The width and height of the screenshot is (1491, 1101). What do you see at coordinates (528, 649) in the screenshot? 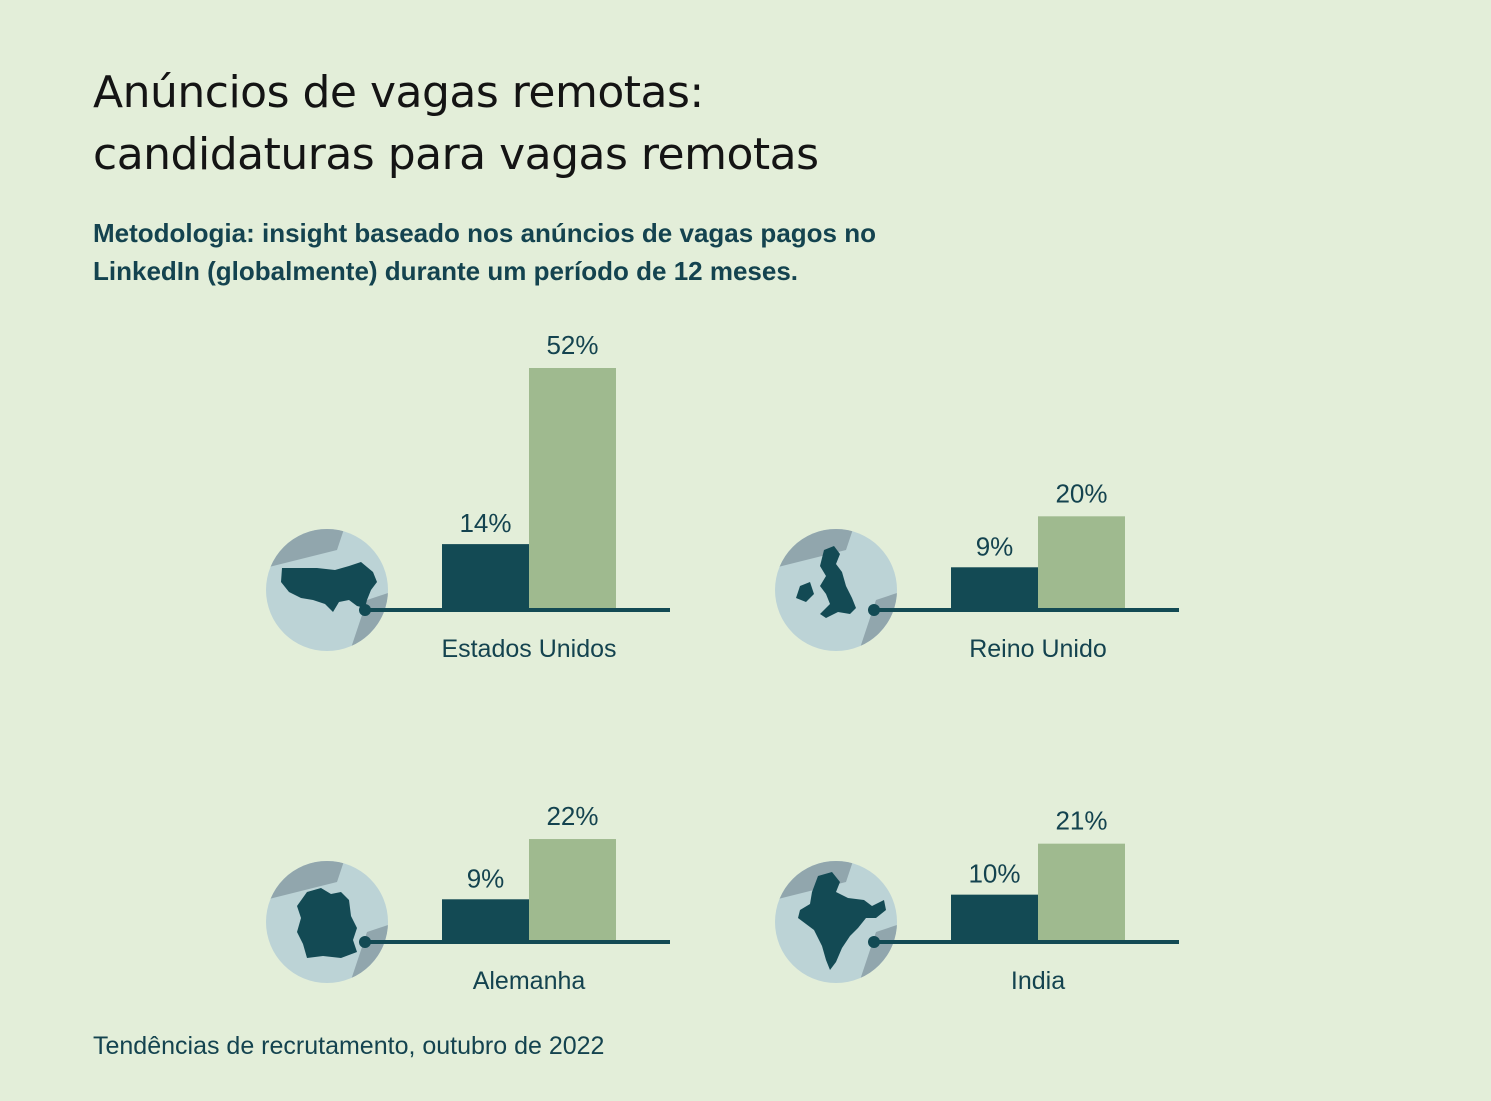
I see `category-label: Estados Unidos` at bounding box center [528, 649].